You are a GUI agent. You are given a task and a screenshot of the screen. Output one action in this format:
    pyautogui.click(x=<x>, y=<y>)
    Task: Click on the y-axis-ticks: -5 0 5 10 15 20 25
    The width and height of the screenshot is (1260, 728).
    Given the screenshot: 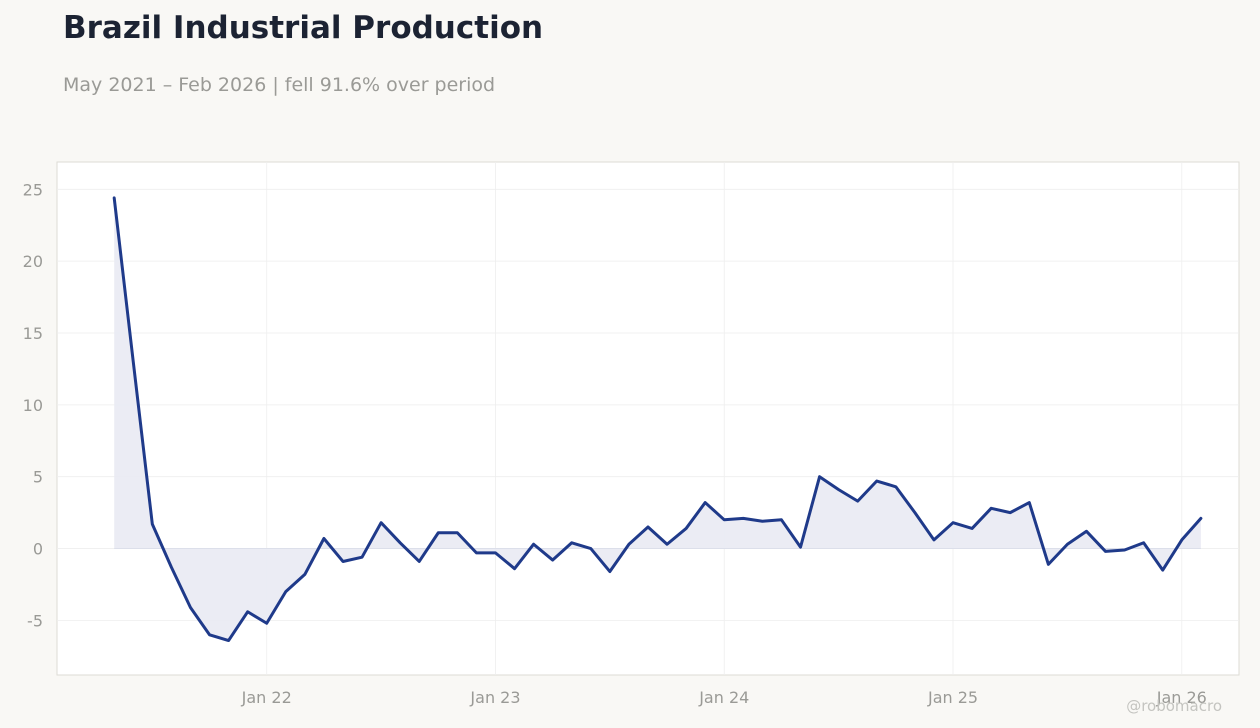 What is the action you would take?
    pyautogui.click(x=33, y=405)
    